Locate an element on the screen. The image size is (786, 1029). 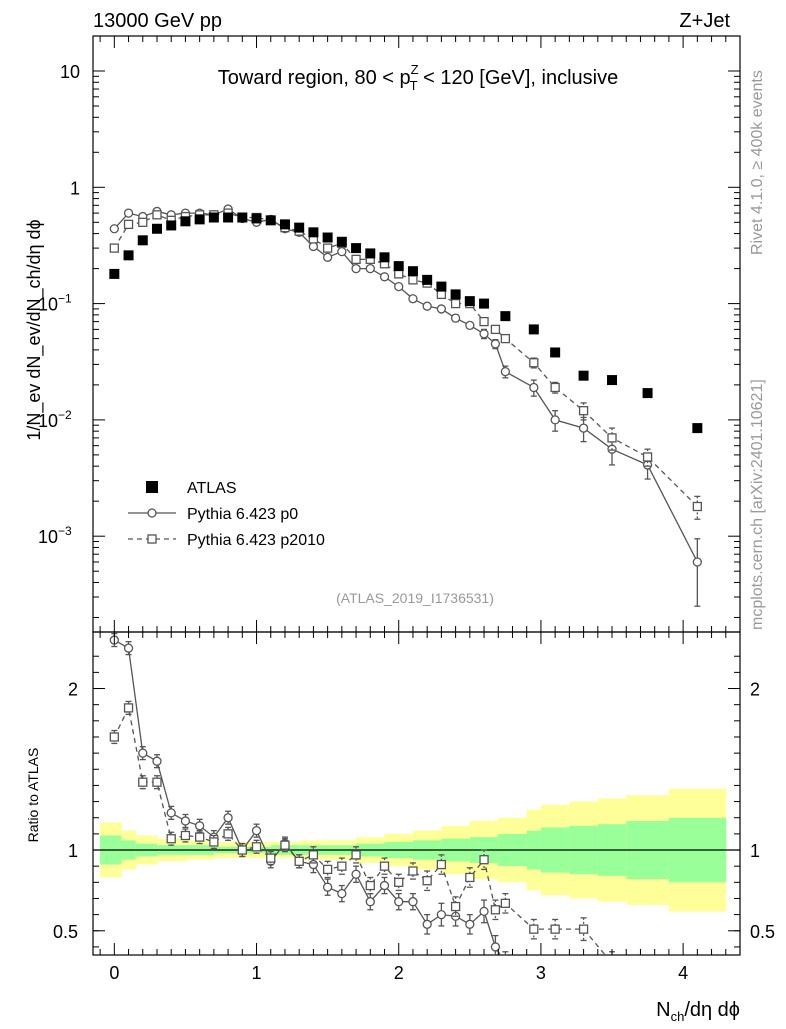
title-sub: T is located at coordinates (414, 85).